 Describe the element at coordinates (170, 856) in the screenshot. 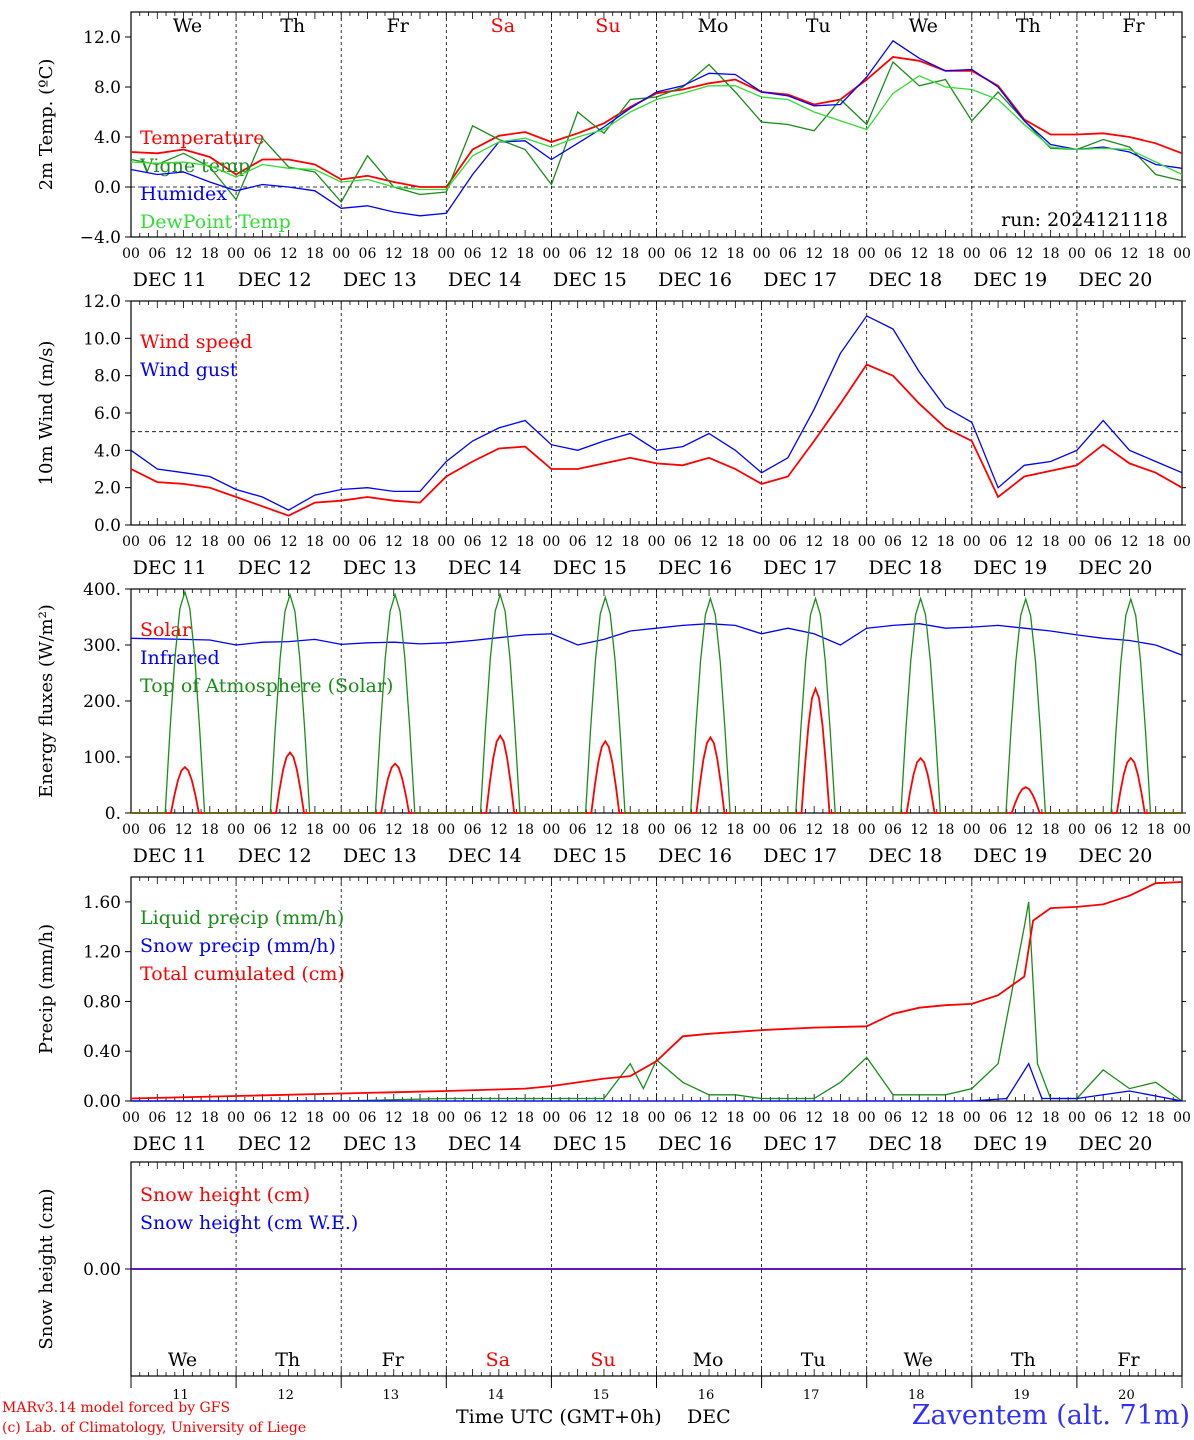

I see `date-label: DEC 11` at that location.